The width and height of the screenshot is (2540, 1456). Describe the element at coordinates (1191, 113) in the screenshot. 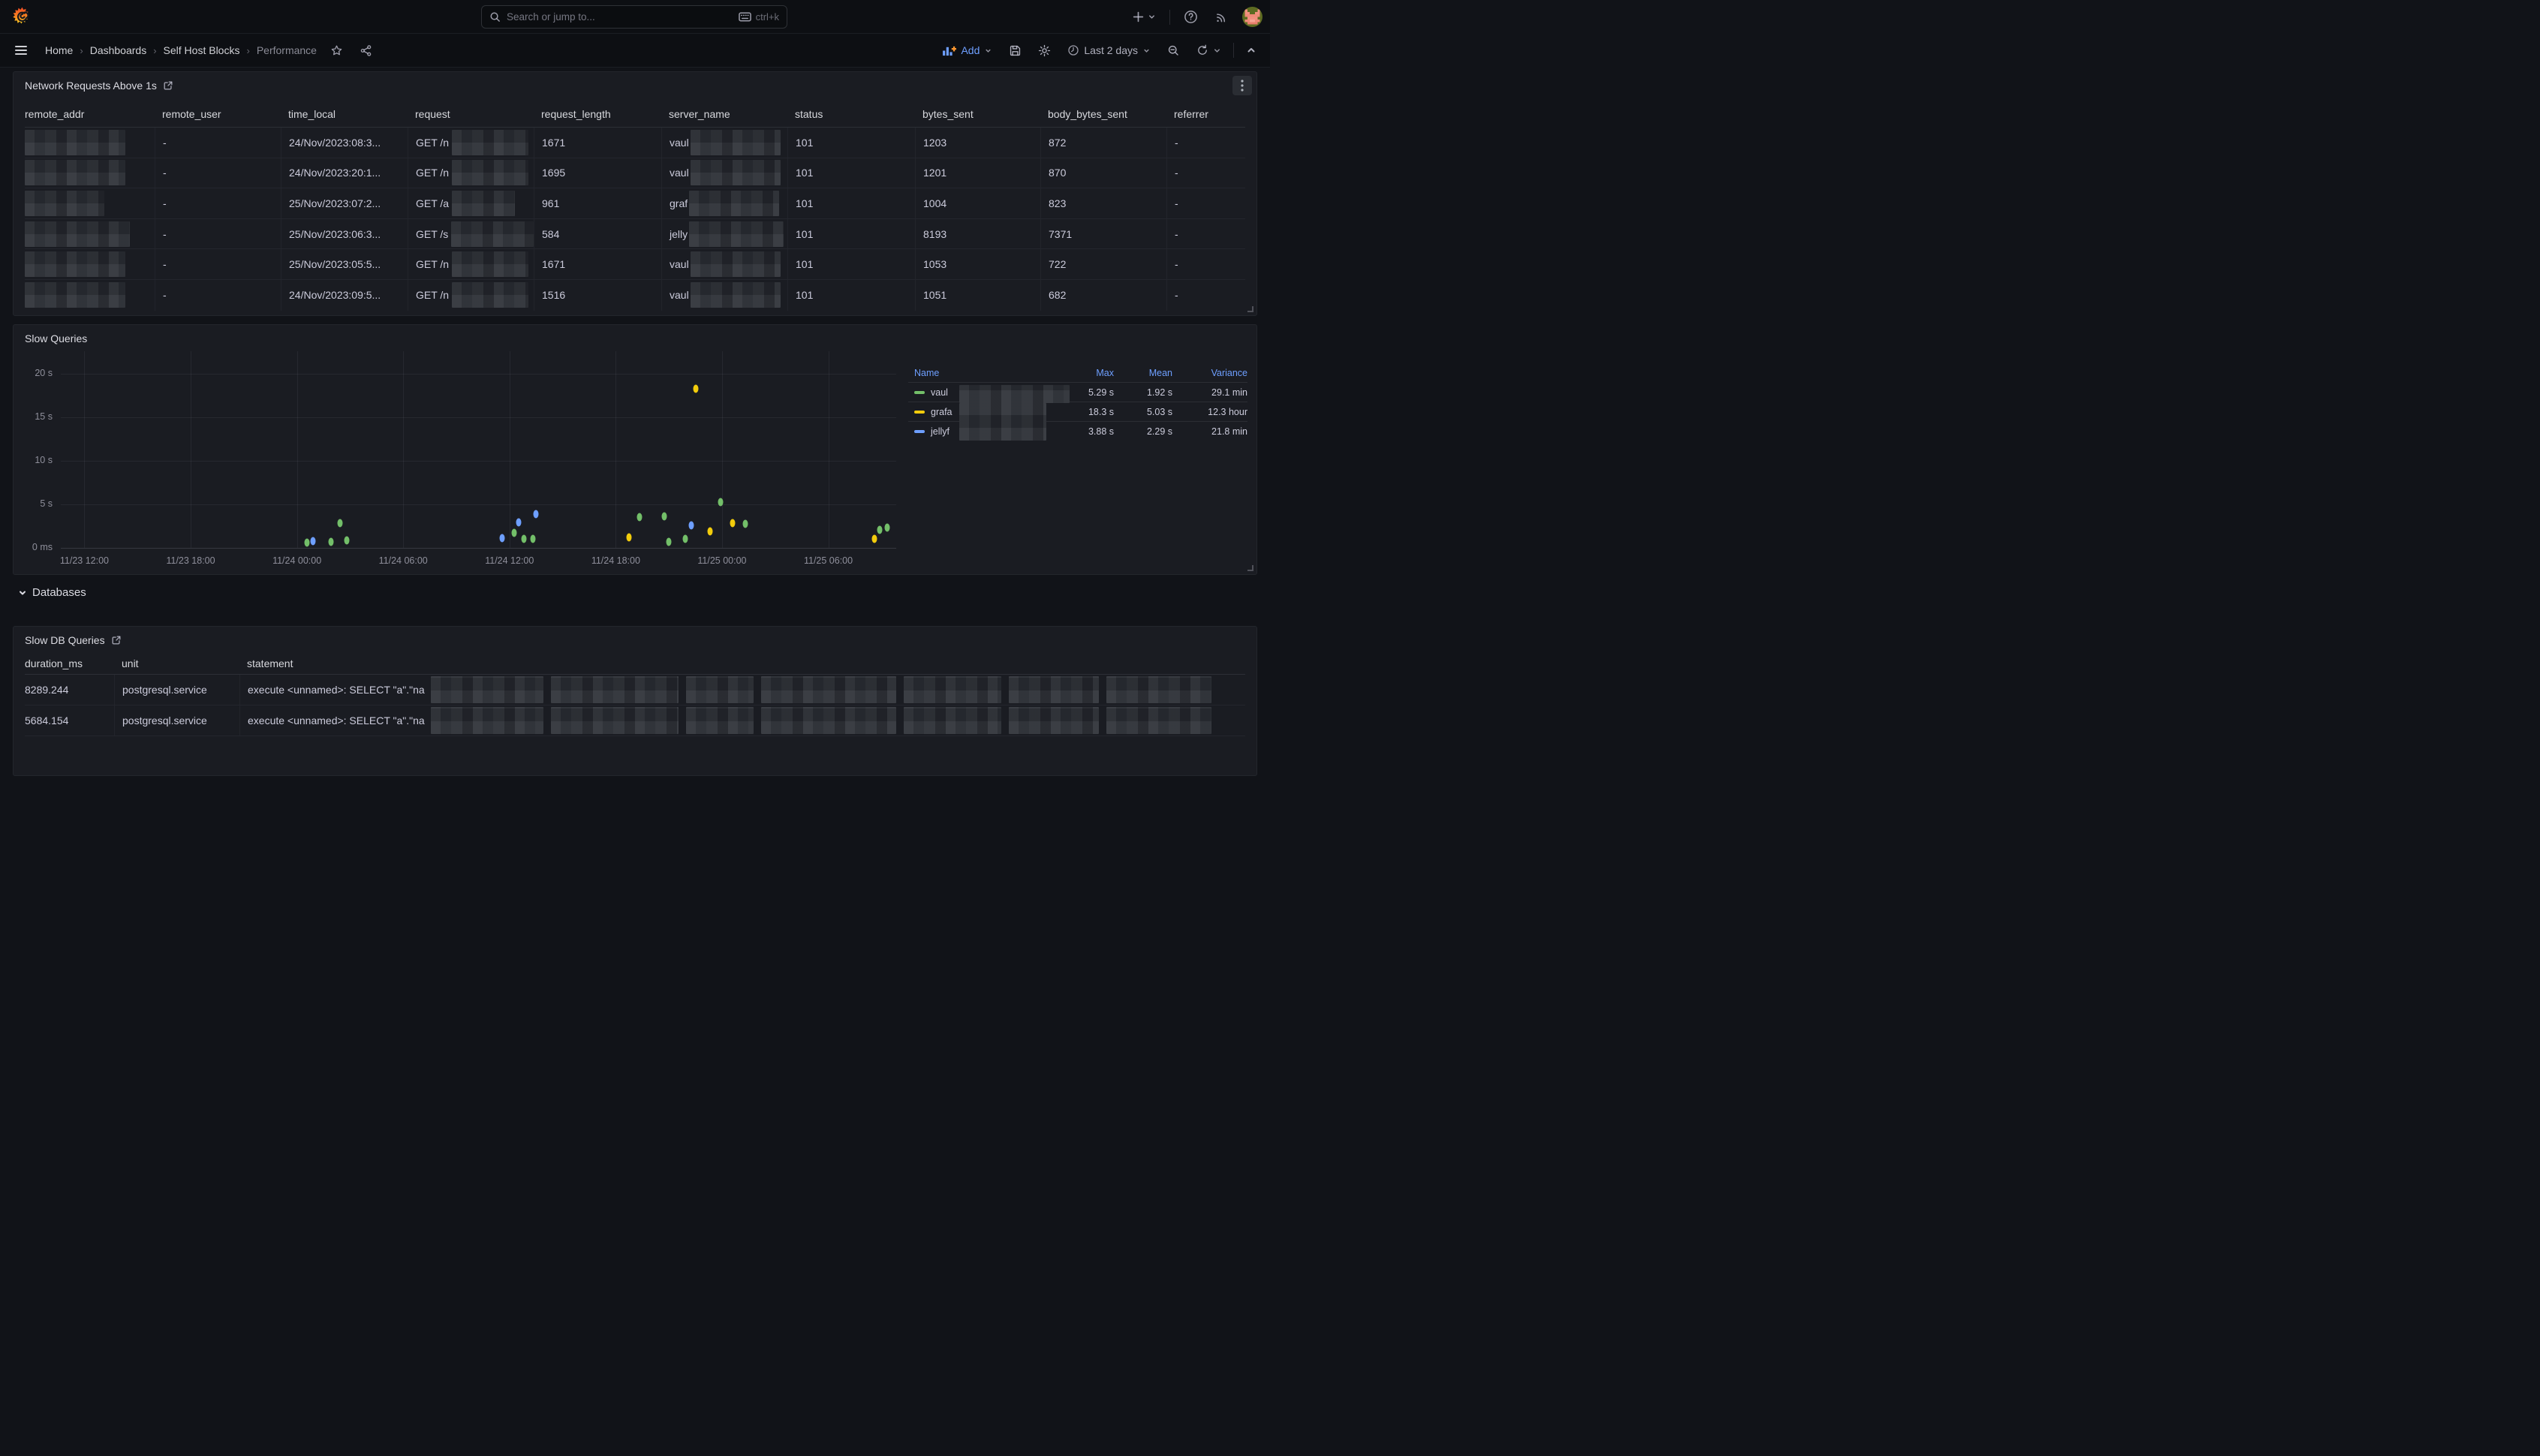

I see `column-header: referrer` at that location.